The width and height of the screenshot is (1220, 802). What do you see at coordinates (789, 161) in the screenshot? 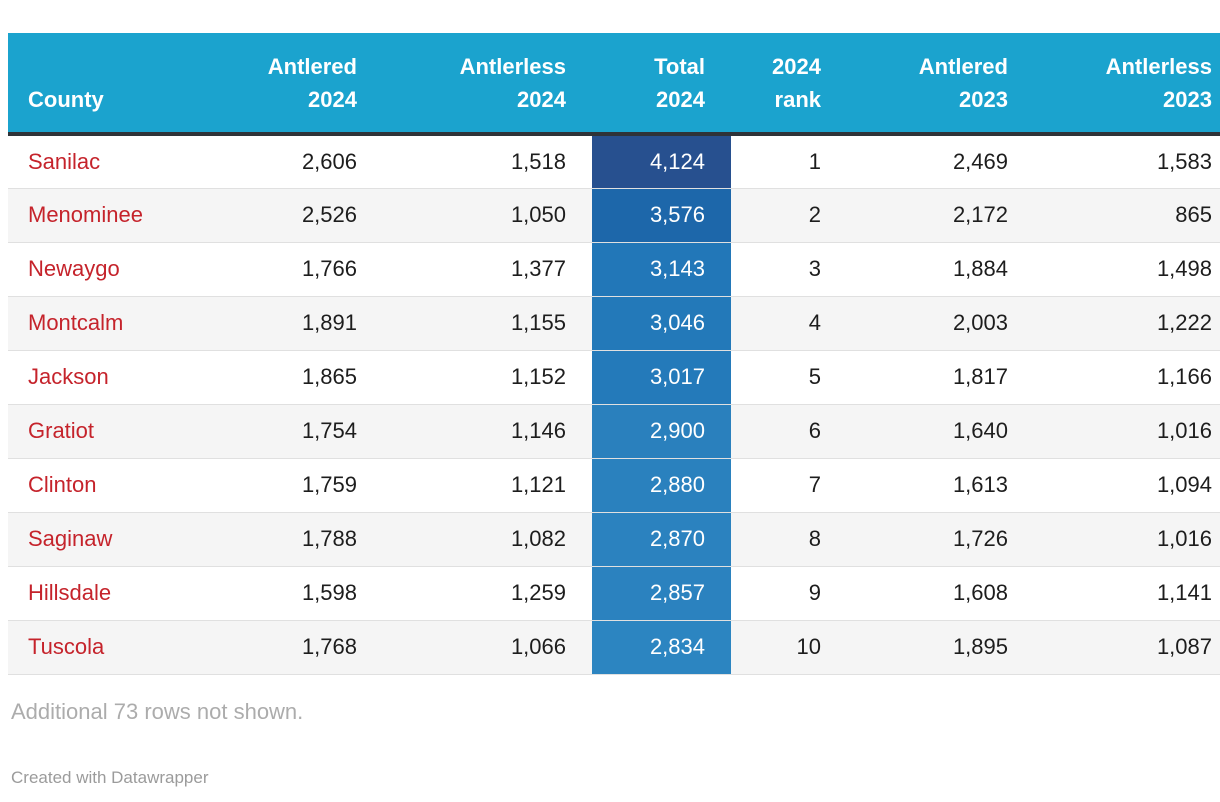
I see `rank-cell: 1` at bounding box center [789, 161].